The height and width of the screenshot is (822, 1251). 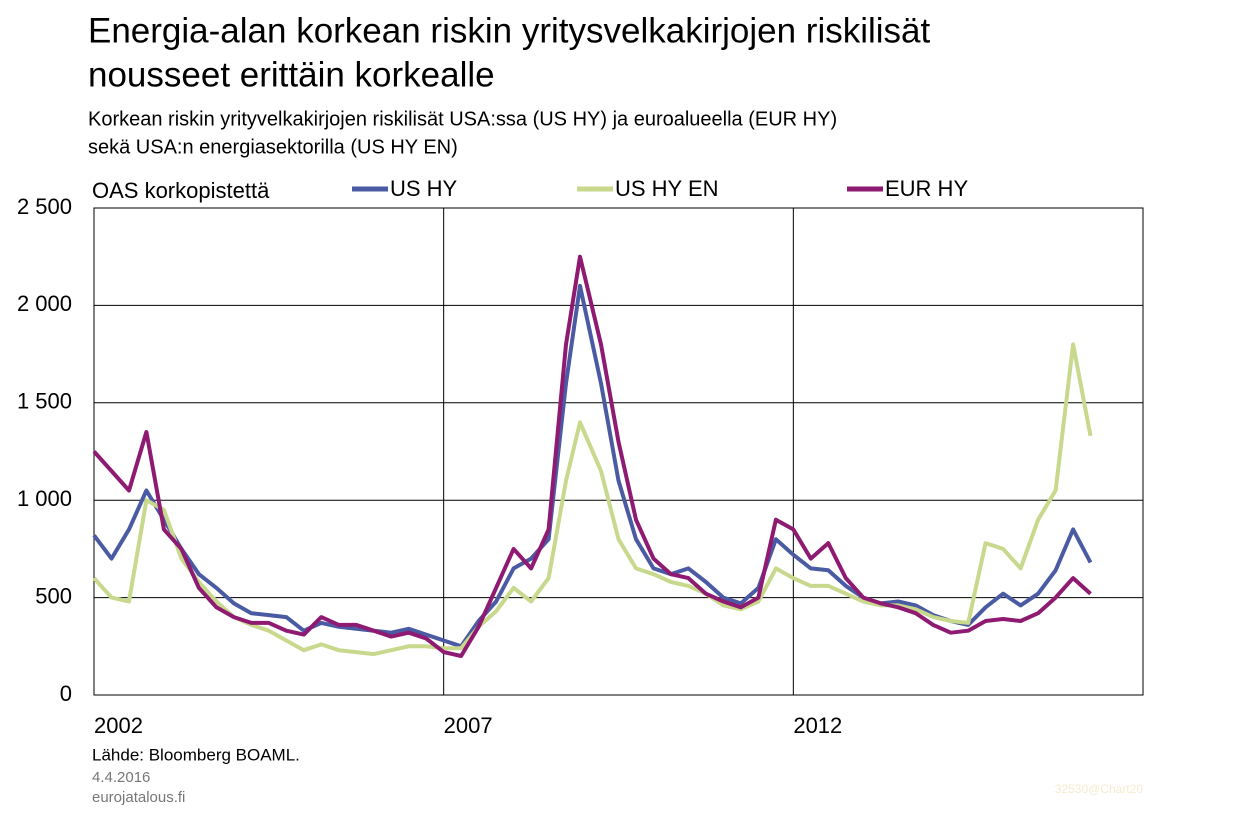 I want to click on y-tick-label: 1 000, so click(x=44, y=498).